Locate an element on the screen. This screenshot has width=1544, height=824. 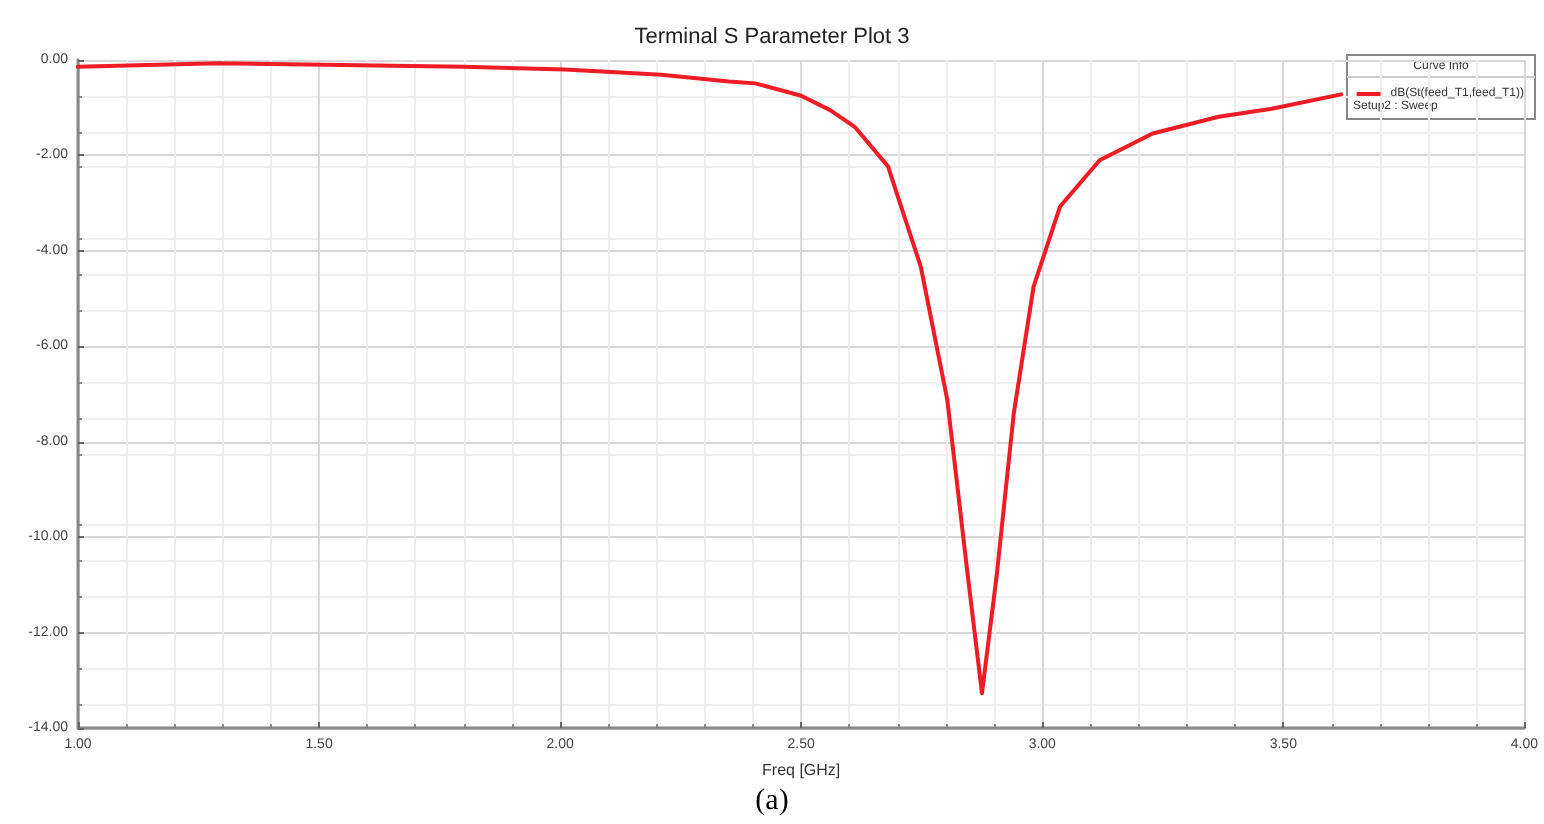
x-axis-title: Freq [GHz] is located at coordinates (801, 769).